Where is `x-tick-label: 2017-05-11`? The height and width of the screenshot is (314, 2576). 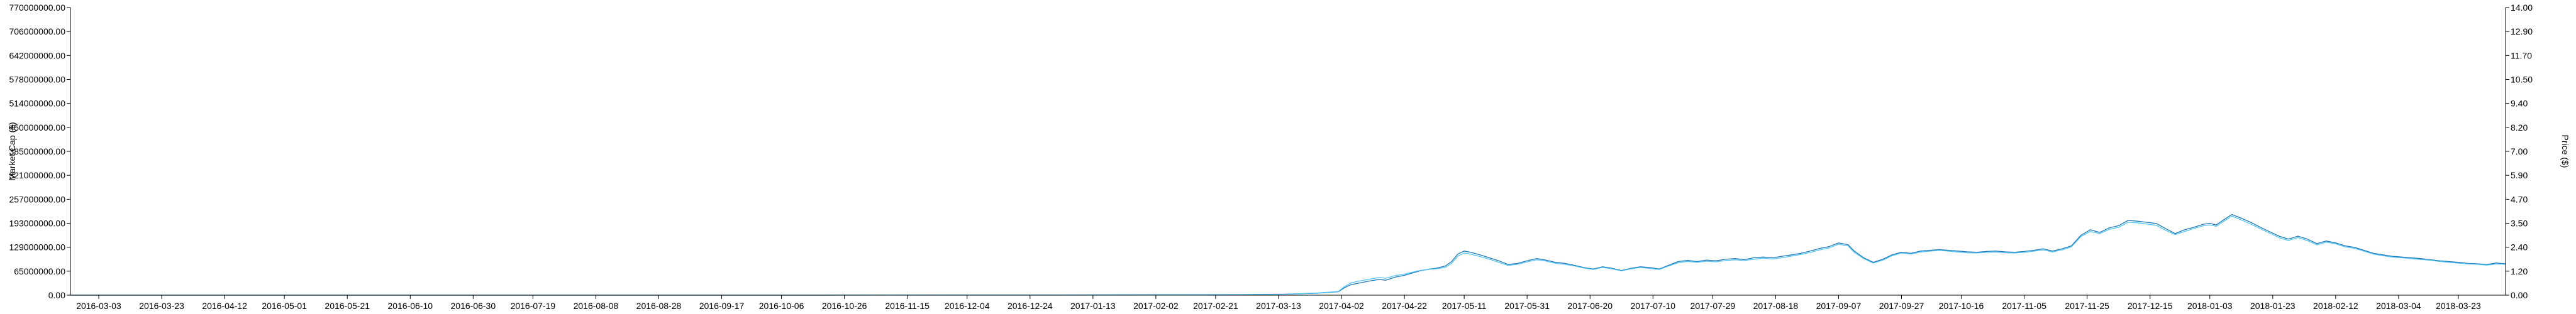 x-tick-label: 2017-05-11 is located at coordinates (1464, 306).